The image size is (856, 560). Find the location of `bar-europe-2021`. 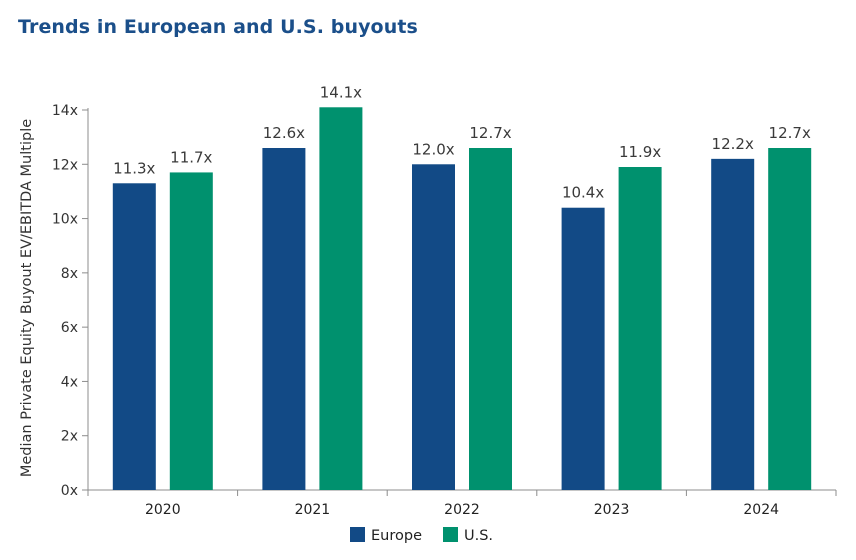

bar-europe-2021 is located at coordinates (284, 319).